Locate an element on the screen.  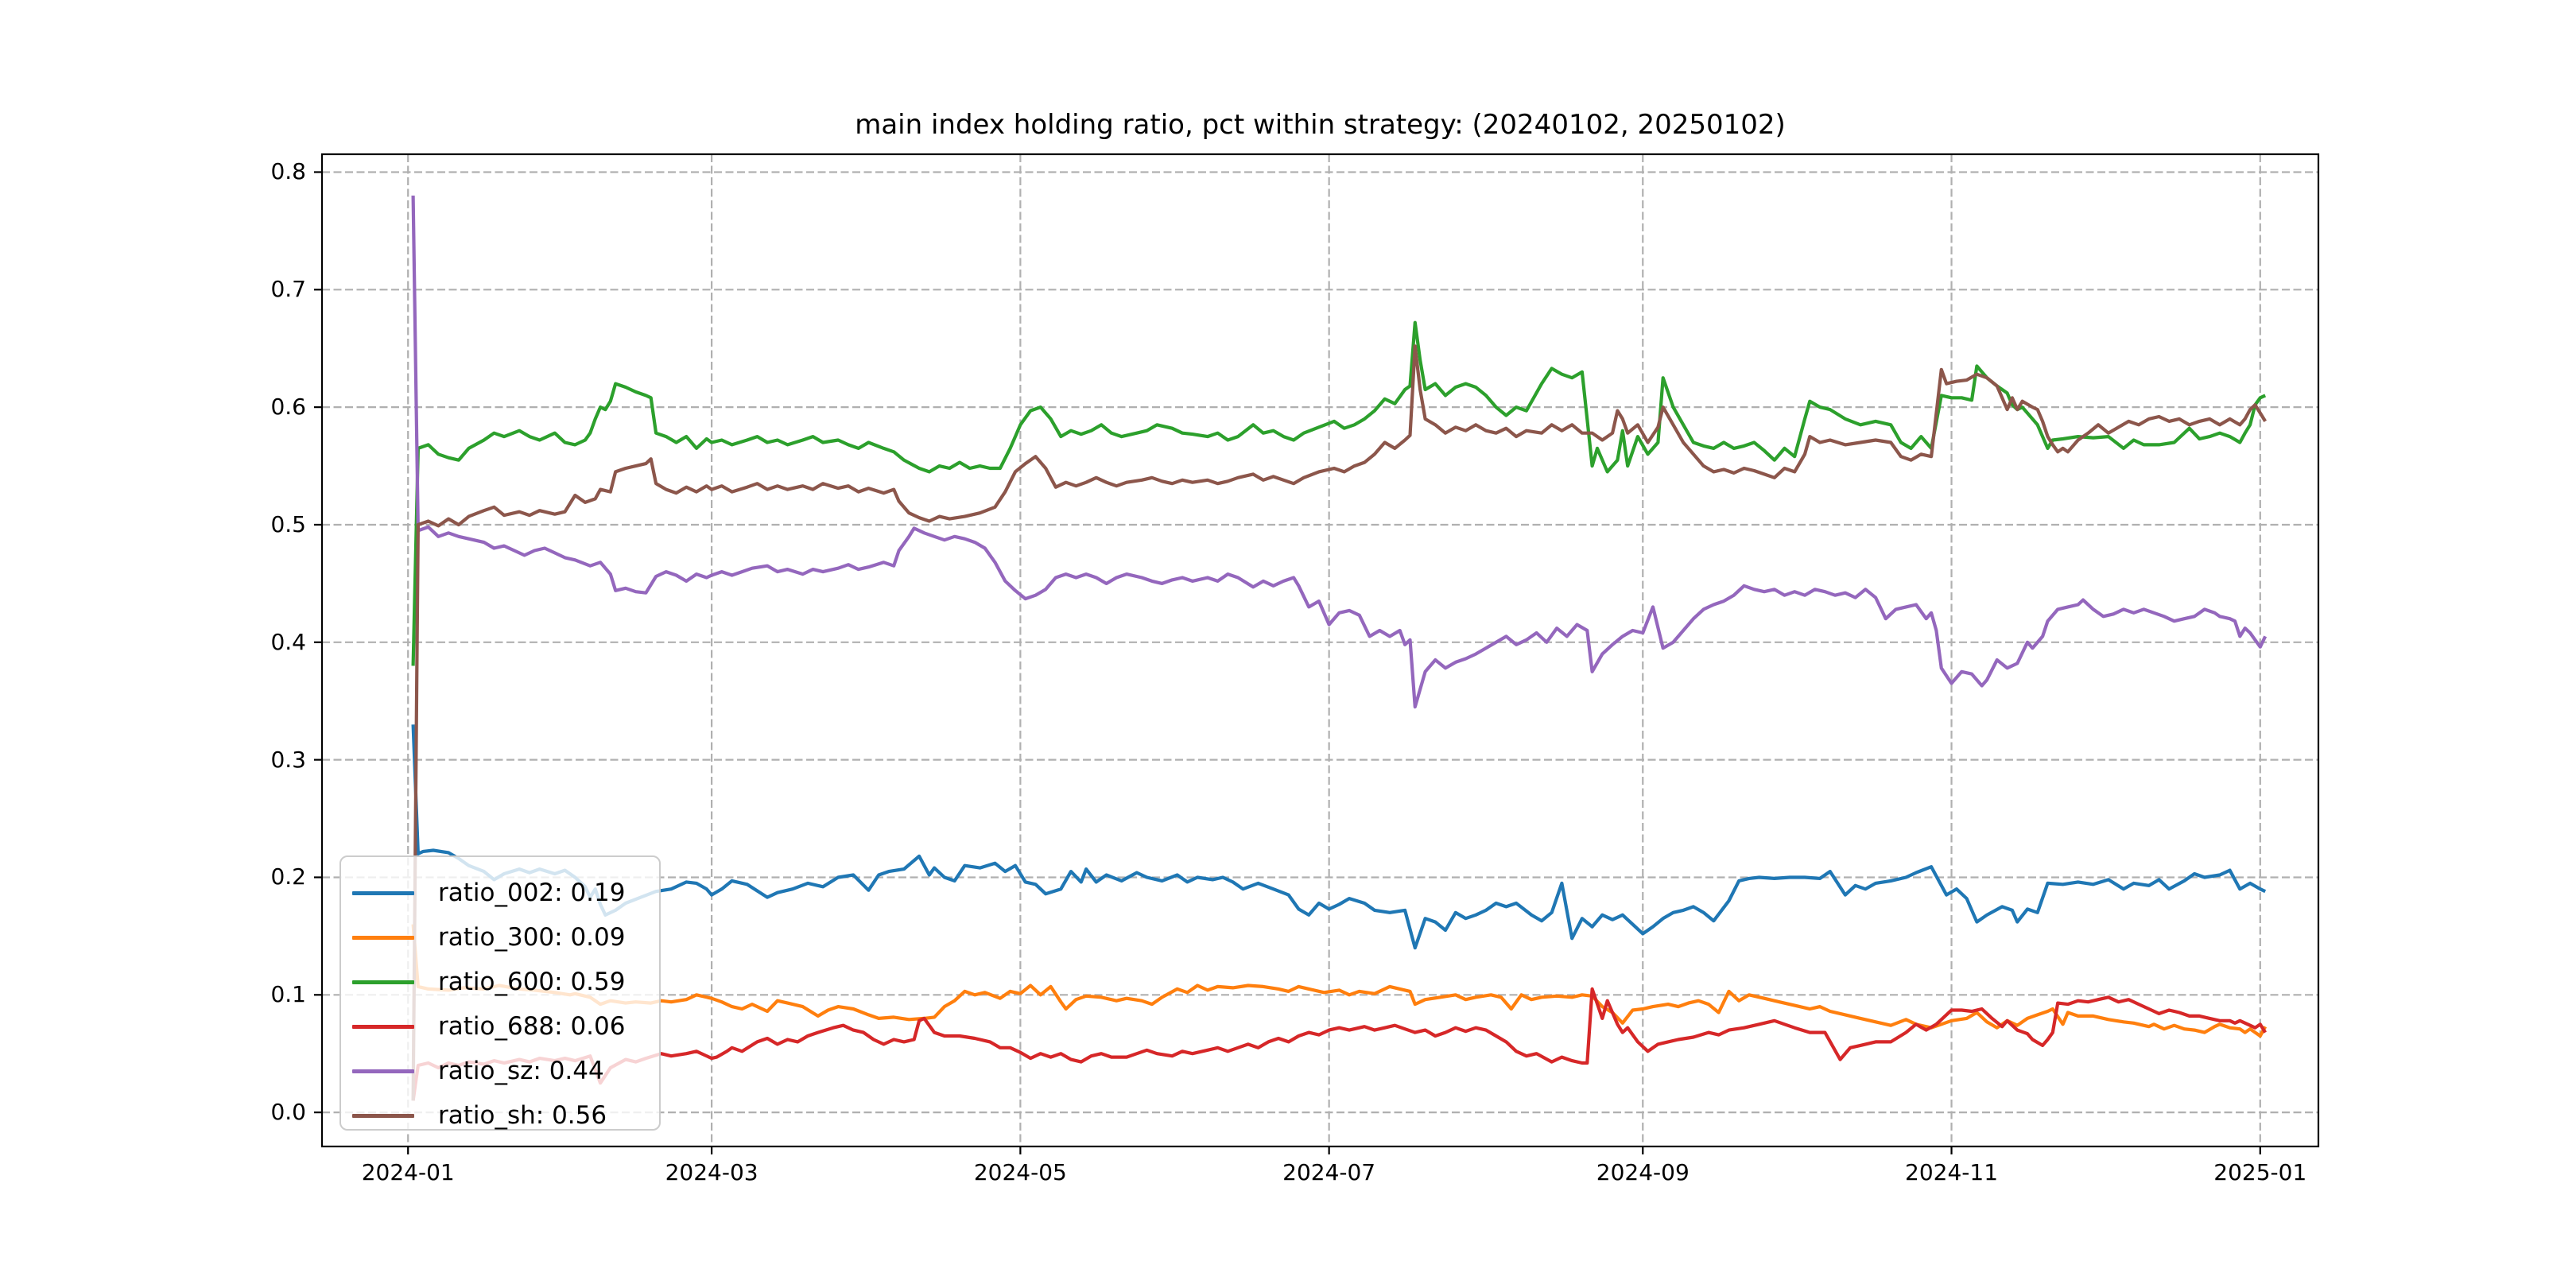
x-tick-label: 2024-03 is located at coordinates (711, 1172).